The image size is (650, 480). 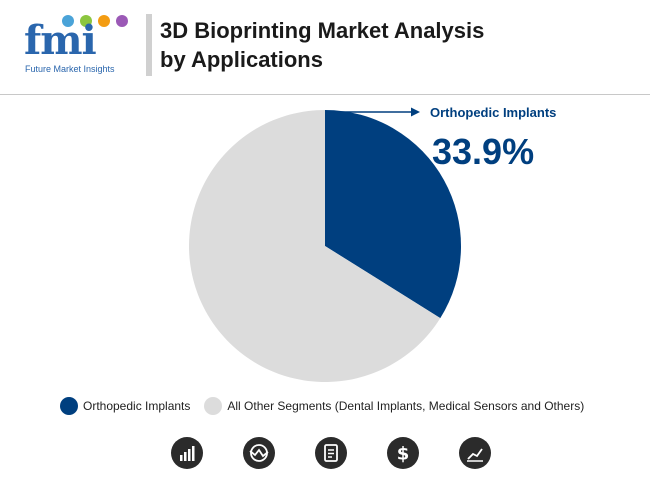 What do you see at coordinates (149, 45) in the screenshot?
I see `title-divider` at bounding box center [149, 45].